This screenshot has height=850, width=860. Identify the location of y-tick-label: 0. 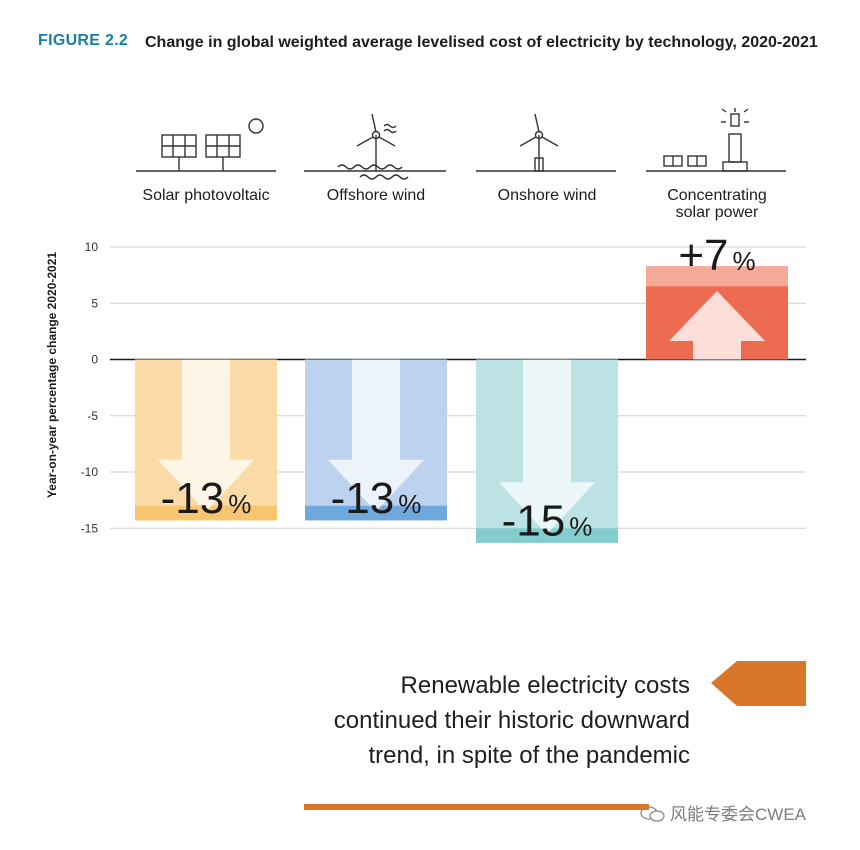
(94, 360).